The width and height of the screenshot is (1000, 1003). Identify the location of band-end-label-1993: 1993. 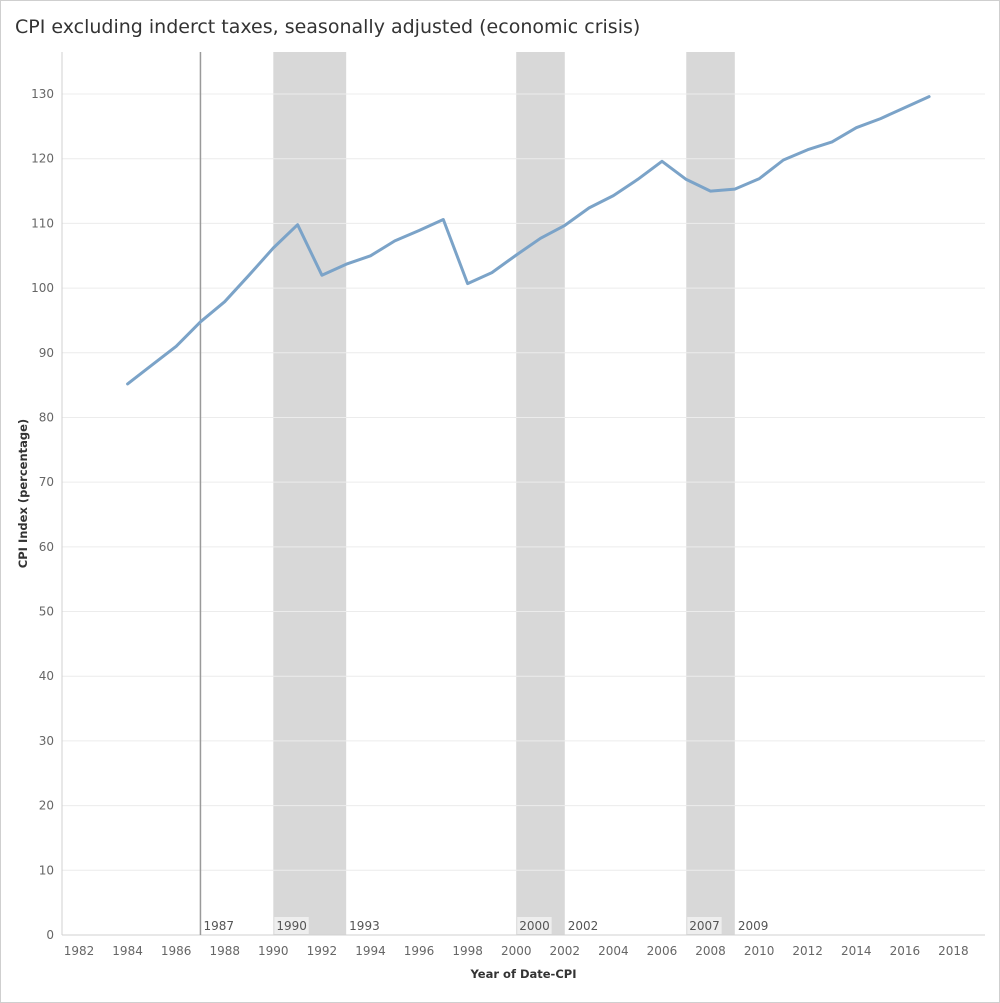
(364, 926).